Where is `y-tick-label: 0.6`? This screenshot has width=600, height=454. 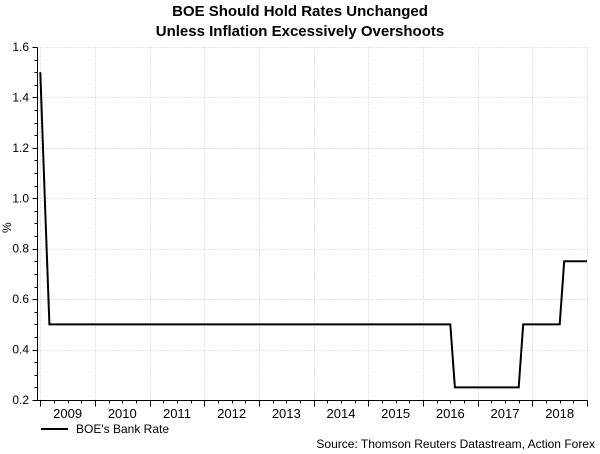
y-tick-label: 0.6 is located at coordinates (20, 299).